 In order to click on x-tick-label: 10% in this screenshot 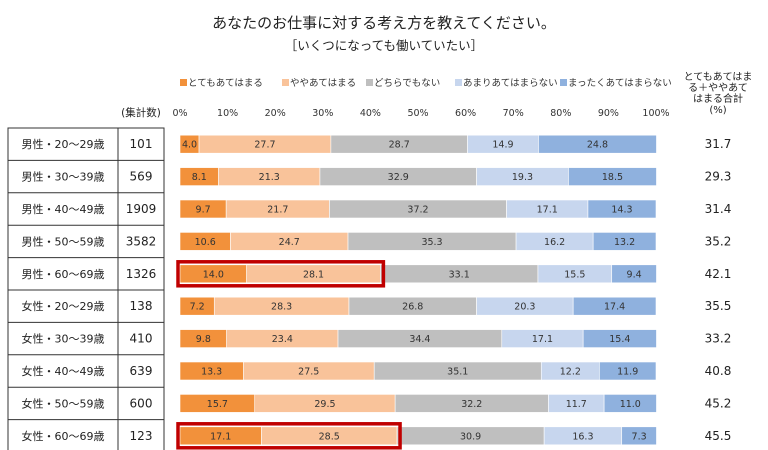, I will do `click(227, 113)`.